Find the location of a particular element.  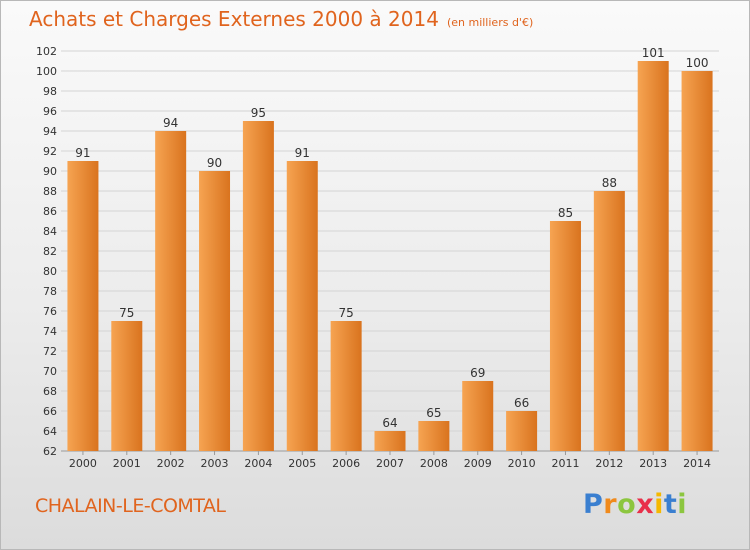

x-tick-label: 2005 is located at coordinates (302, 463).